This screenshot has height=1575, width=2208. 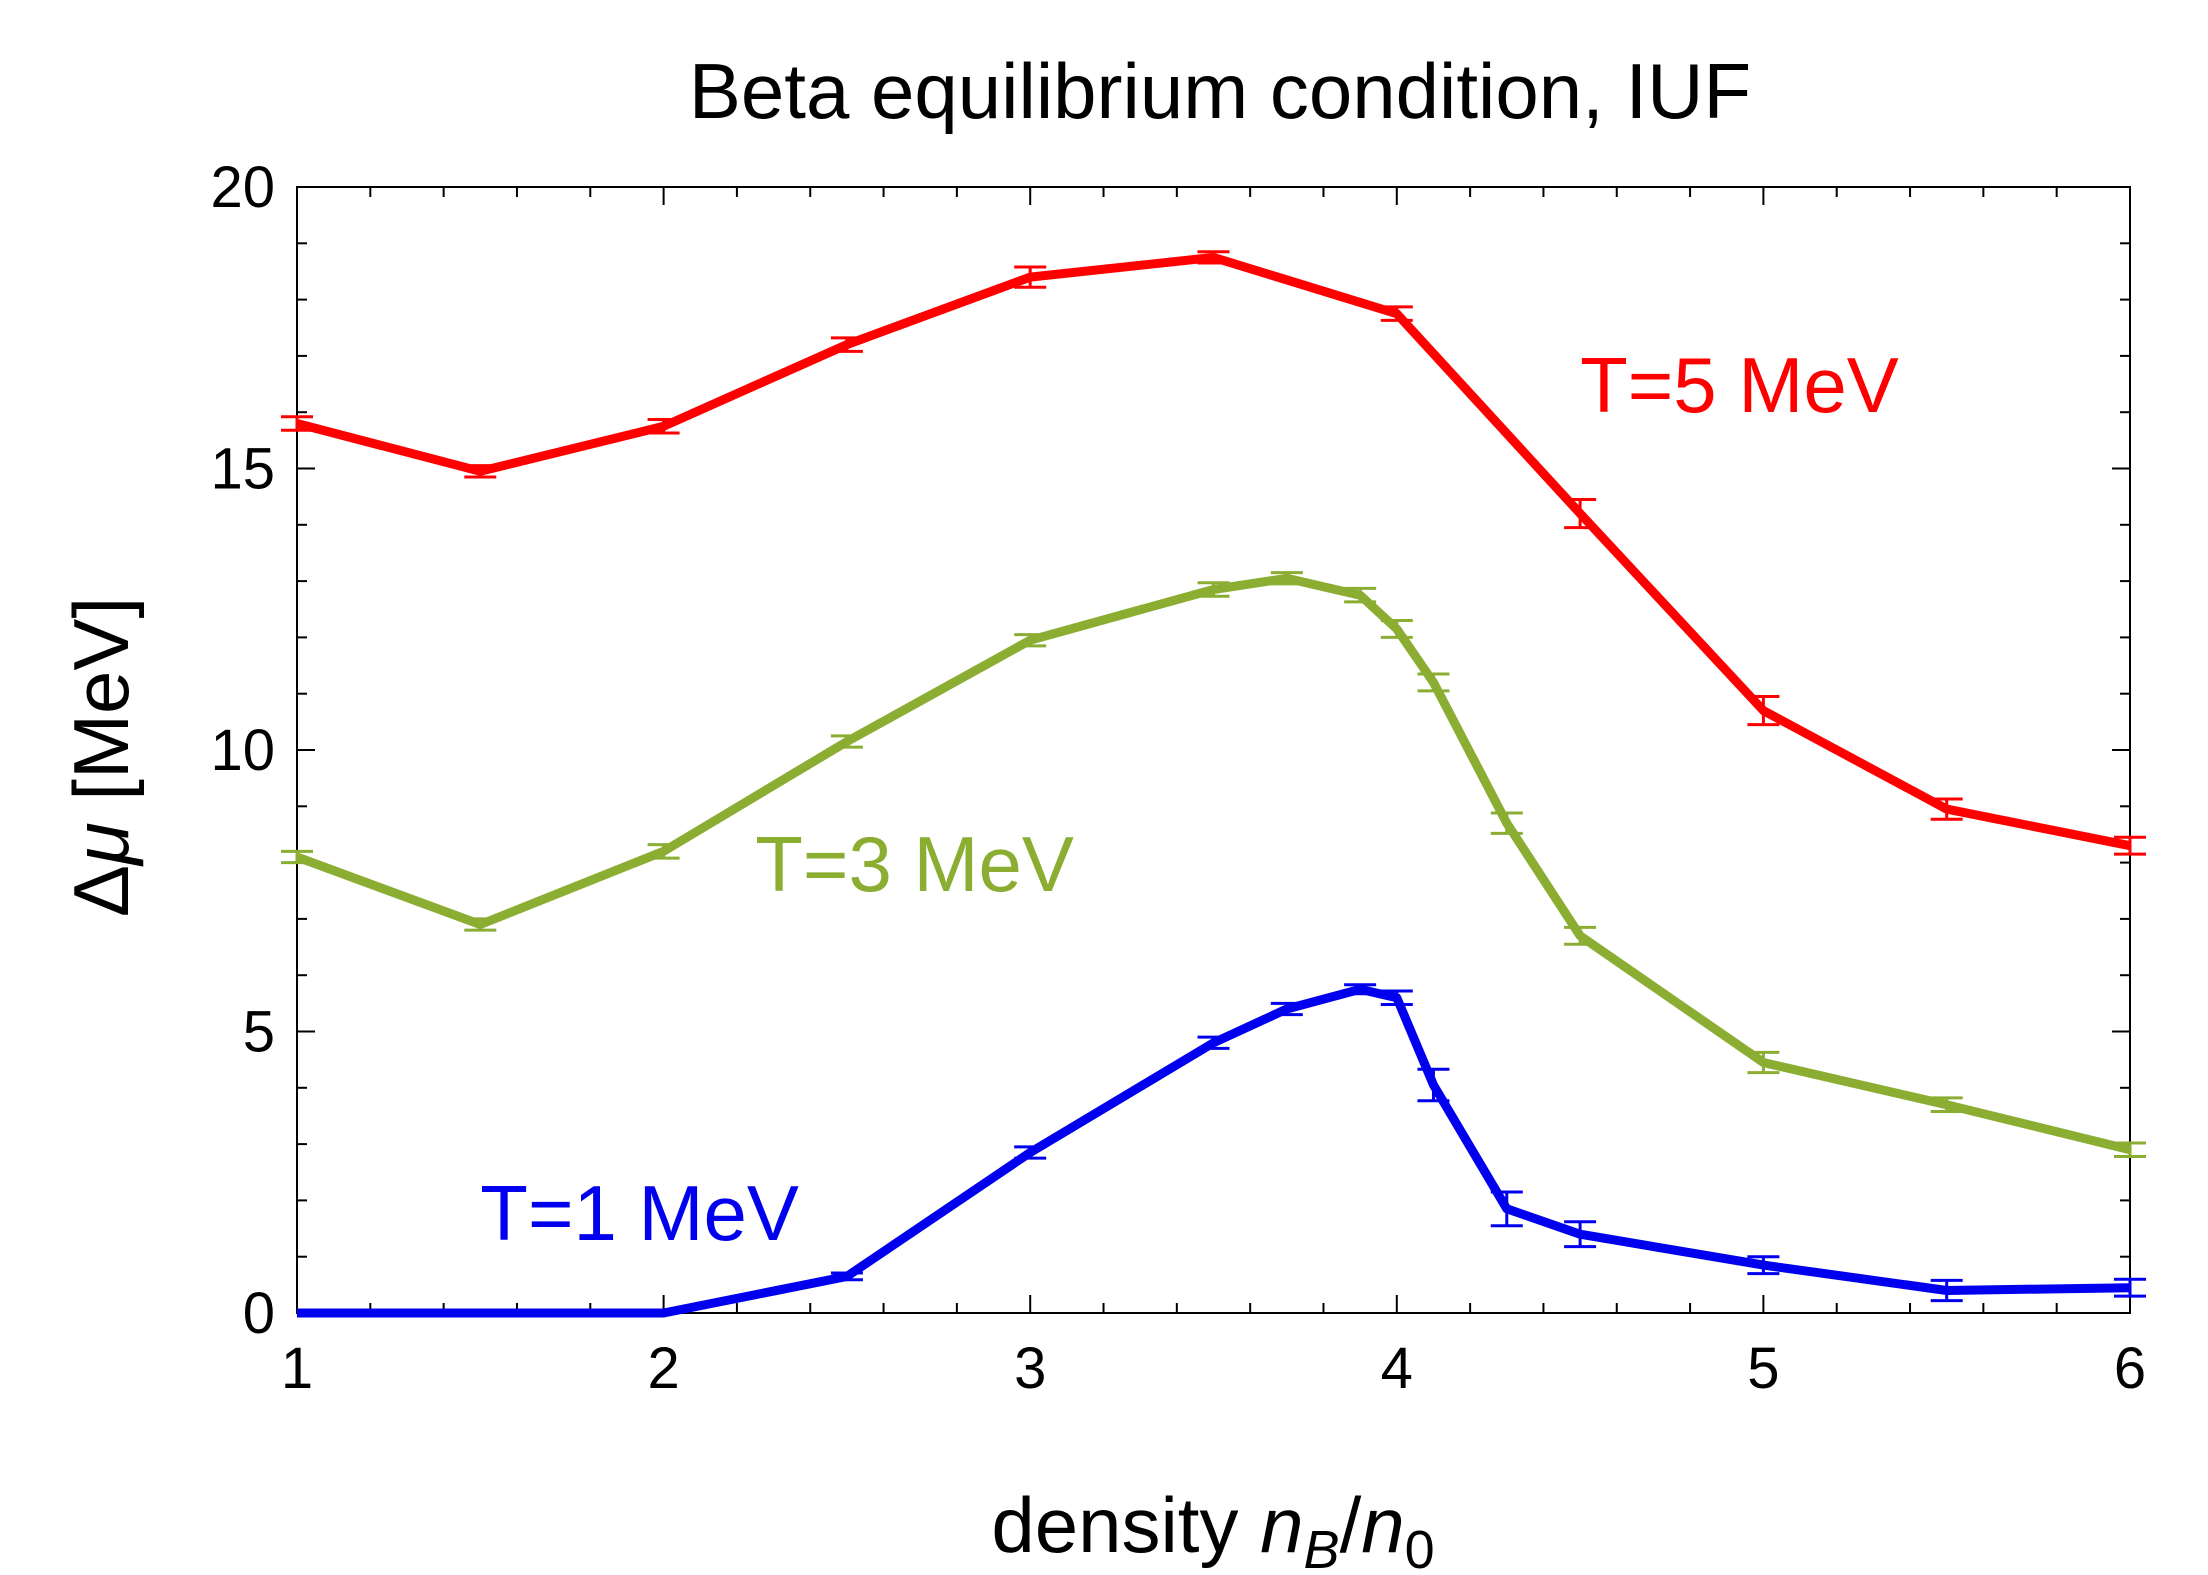 I want to click on y-tick-label: 0, so click(x=259, y=1313).